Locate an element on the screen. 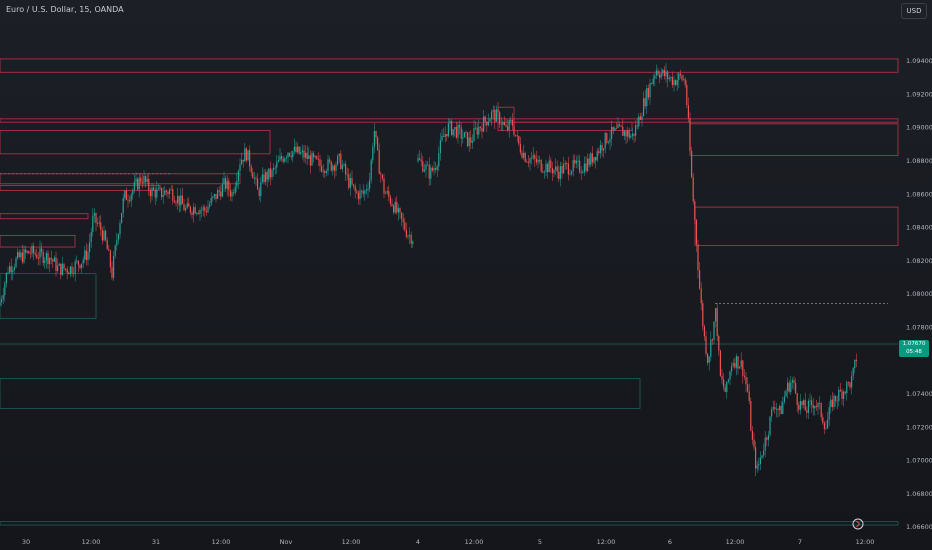 This screenshot has width=932, height=550. currency-button: USD is located at coordinates (914, 11).